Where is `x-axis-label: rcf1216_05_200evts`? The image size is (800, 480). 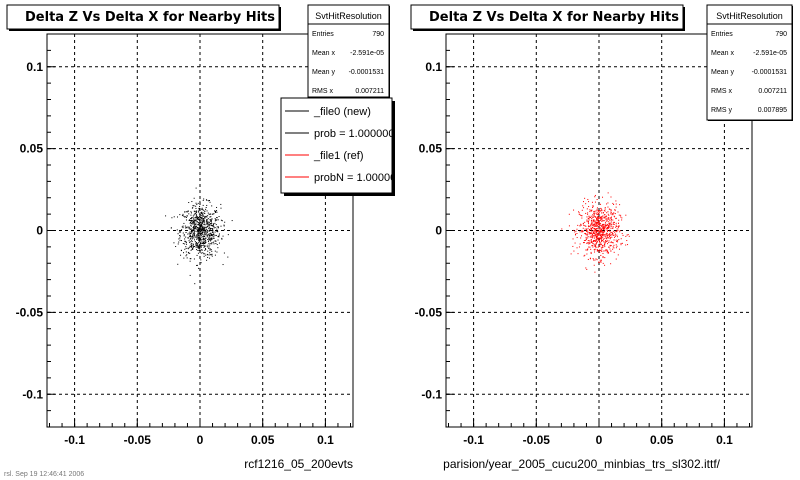
x-axis-label: rcf1216_05_200evts is located at coordinates (298, 464).